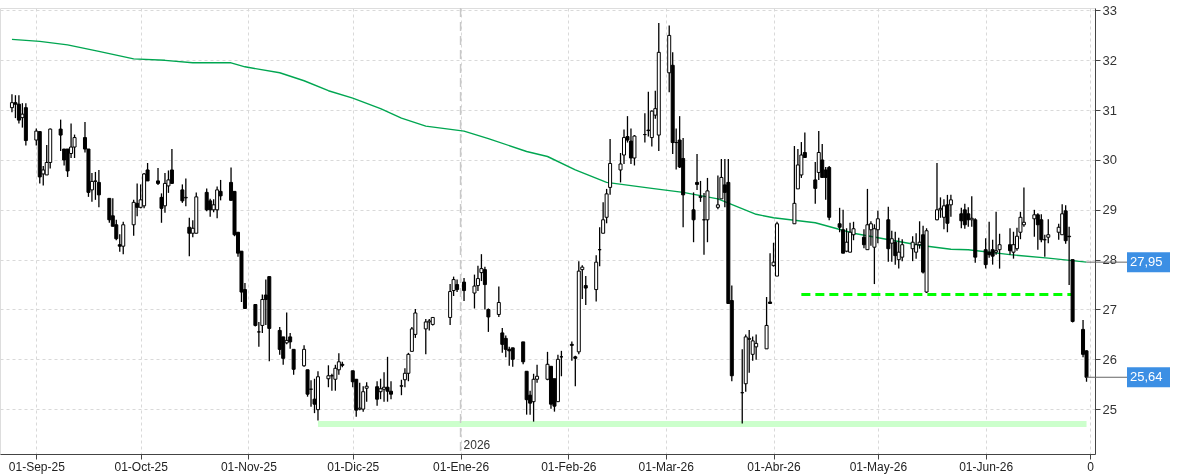  I want to click on x-tick-label: 01-Feb-26, so click(569, 466).